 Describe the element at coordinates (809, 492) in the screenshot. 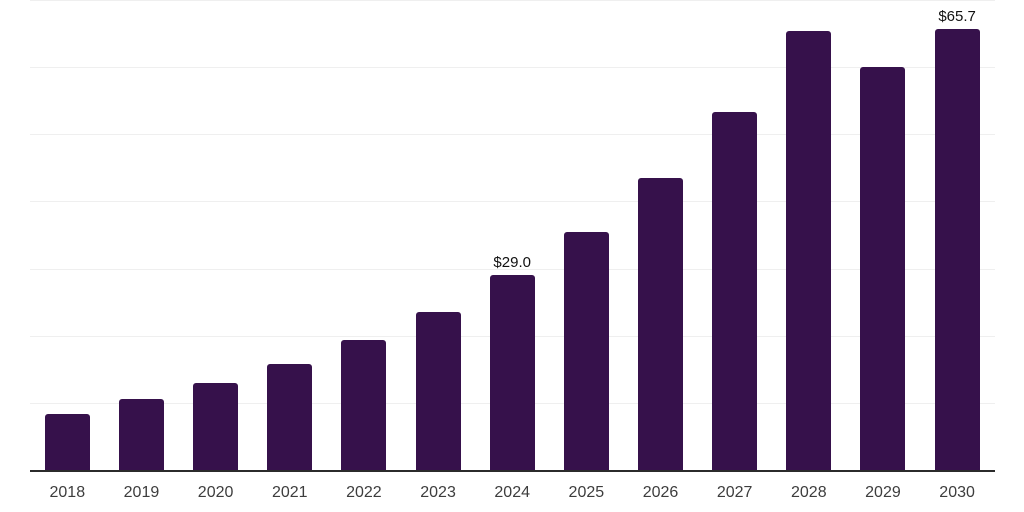

I see `x-tick-label-2028: 2028` at that location.